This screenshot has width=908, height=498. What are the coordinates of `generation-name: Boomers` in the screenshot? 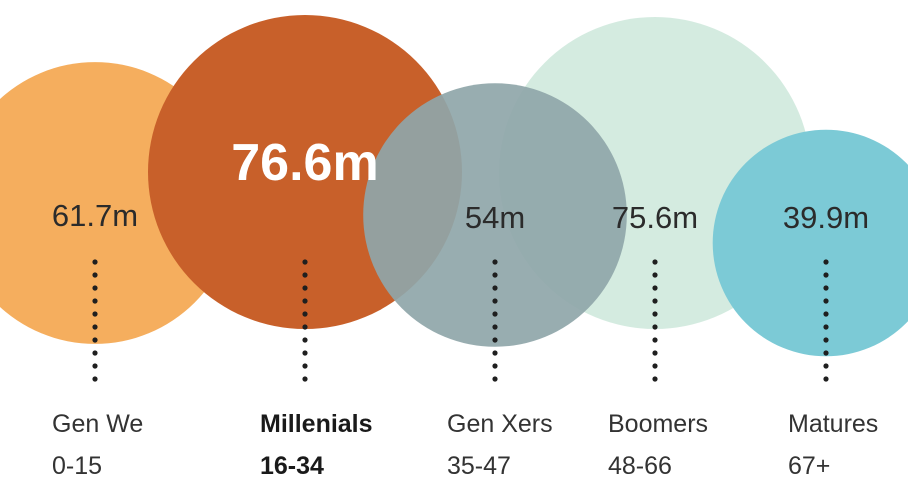 It's located at (658, 424).